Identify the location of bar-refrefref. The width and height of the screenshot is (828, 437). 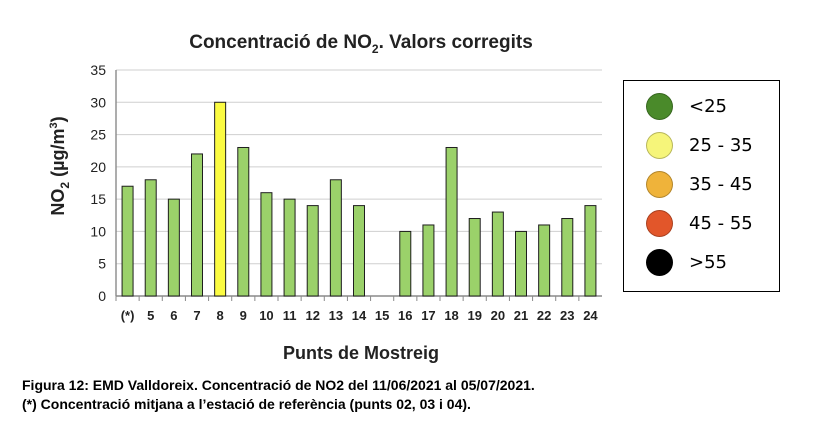
(127, 241).